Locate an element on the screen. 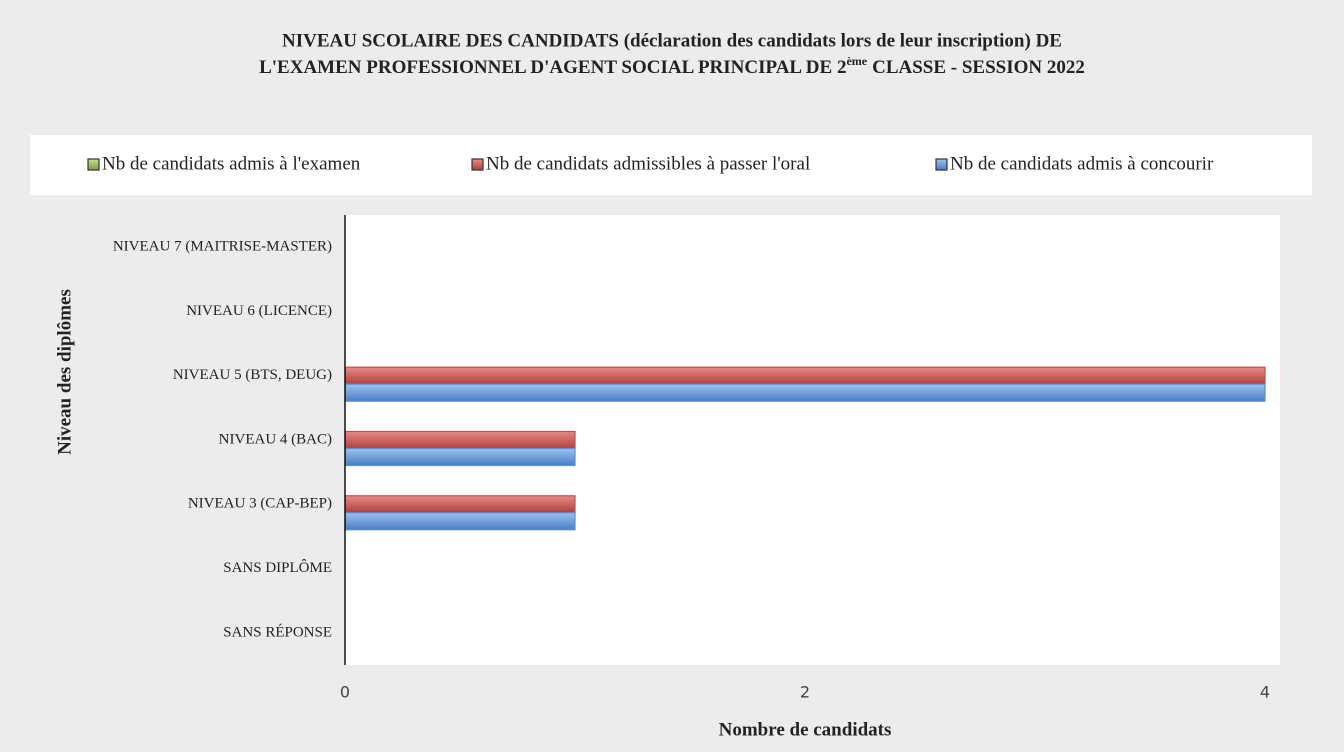 This screenshot has height=752, width=1344. x-axis-label: Nombre de candidats is located at coordinates (805, 729).